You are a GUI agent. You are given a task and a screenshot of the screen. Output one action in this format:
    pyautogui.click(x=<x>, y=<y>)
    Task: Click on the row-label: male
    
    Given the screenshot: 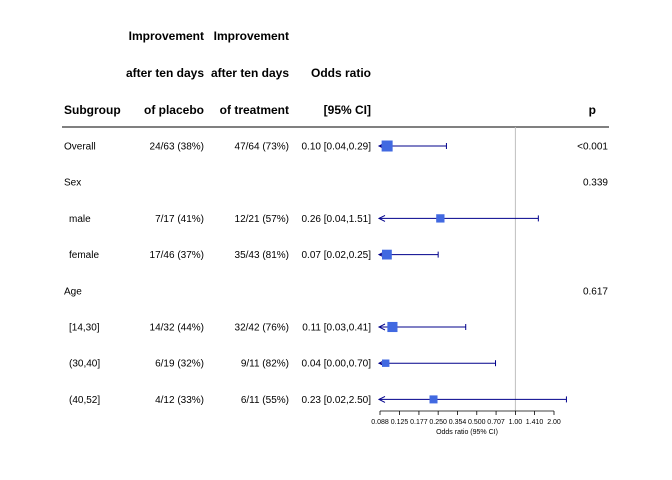 What is the action you would take?
    pyautogui.click(x=80, y=219)
    